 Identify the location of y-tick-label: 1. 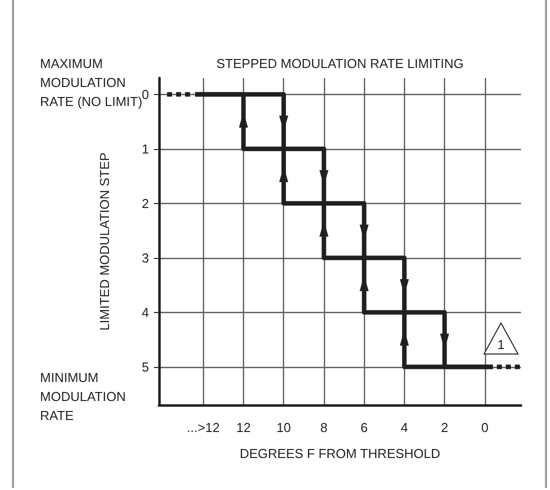
(145, 148).